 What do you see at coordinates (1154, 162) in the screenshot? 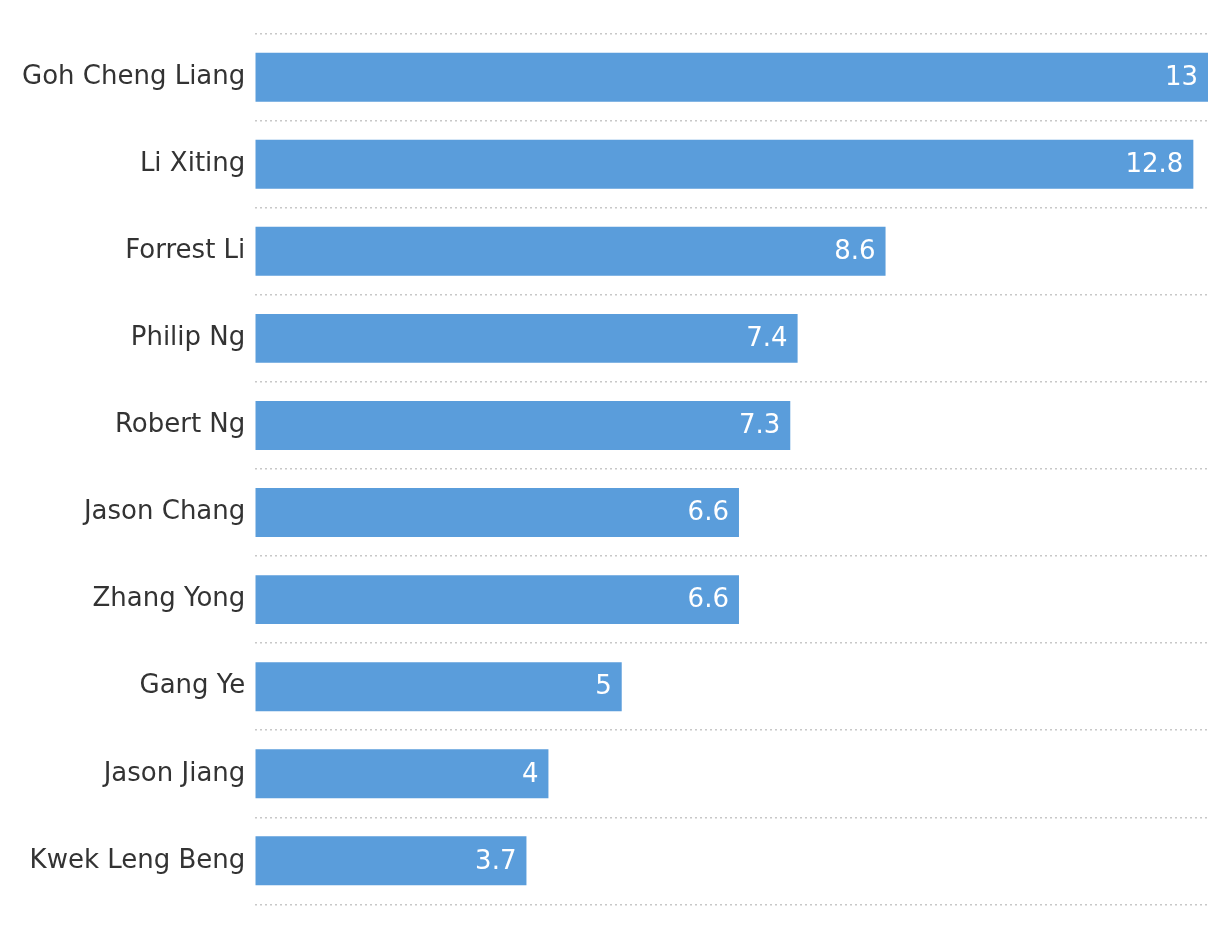
I see `data-label: 12.8` at bounding box center [1154, 162].